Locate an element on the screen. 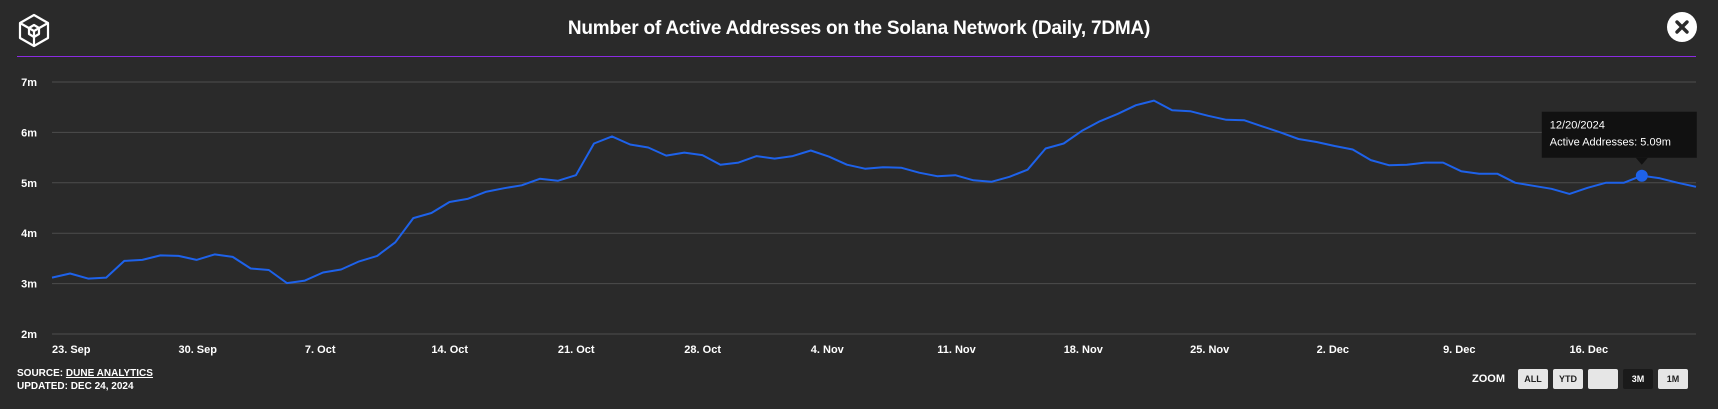 The width and height of the screenshot is (1718, 409). y-tick-label: 3m is located at coordinates (29, 285).